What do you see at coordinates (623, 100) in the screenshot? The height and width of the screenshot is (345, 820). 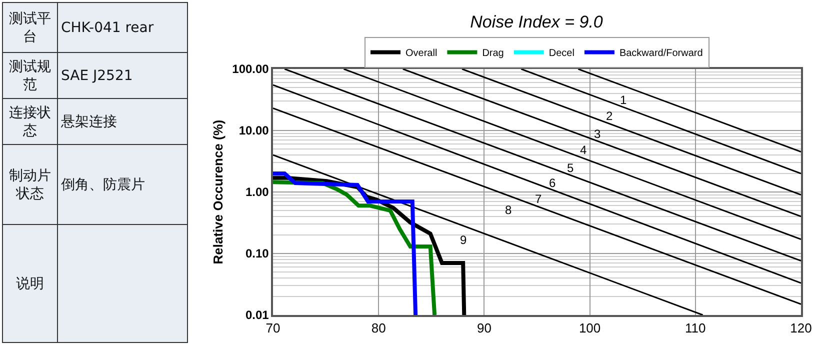 I see `annotation: 1` at bounding box center [623, 100].